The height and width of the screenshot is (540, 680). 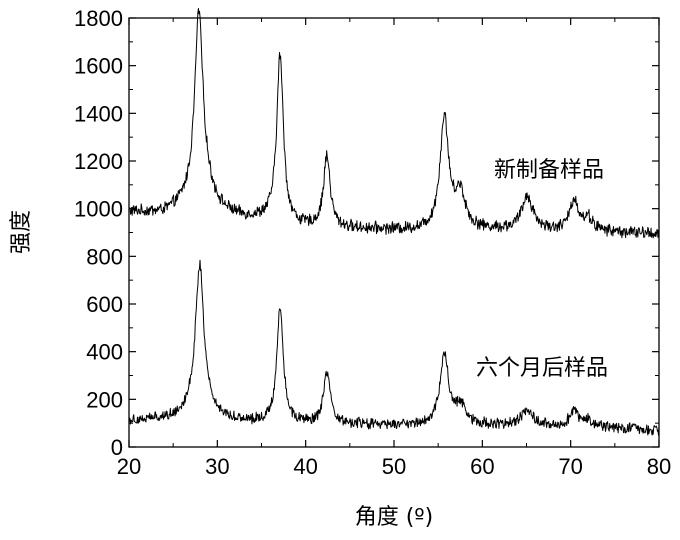 What do you see at coordinates (549, 170) in the screenshot?
I see `annotation-fresh-sample: 新制备样品` at bounding box center [549, 170].